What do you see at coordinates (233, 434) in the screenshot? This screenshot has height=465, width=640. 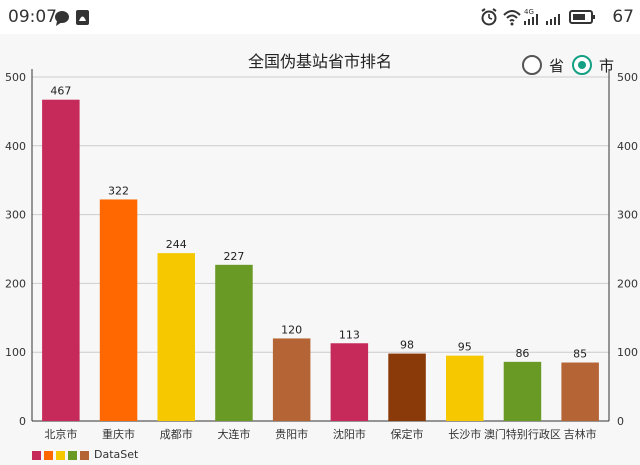 I see `x-tick-label: 大连市` at bounding box center [233, 434].